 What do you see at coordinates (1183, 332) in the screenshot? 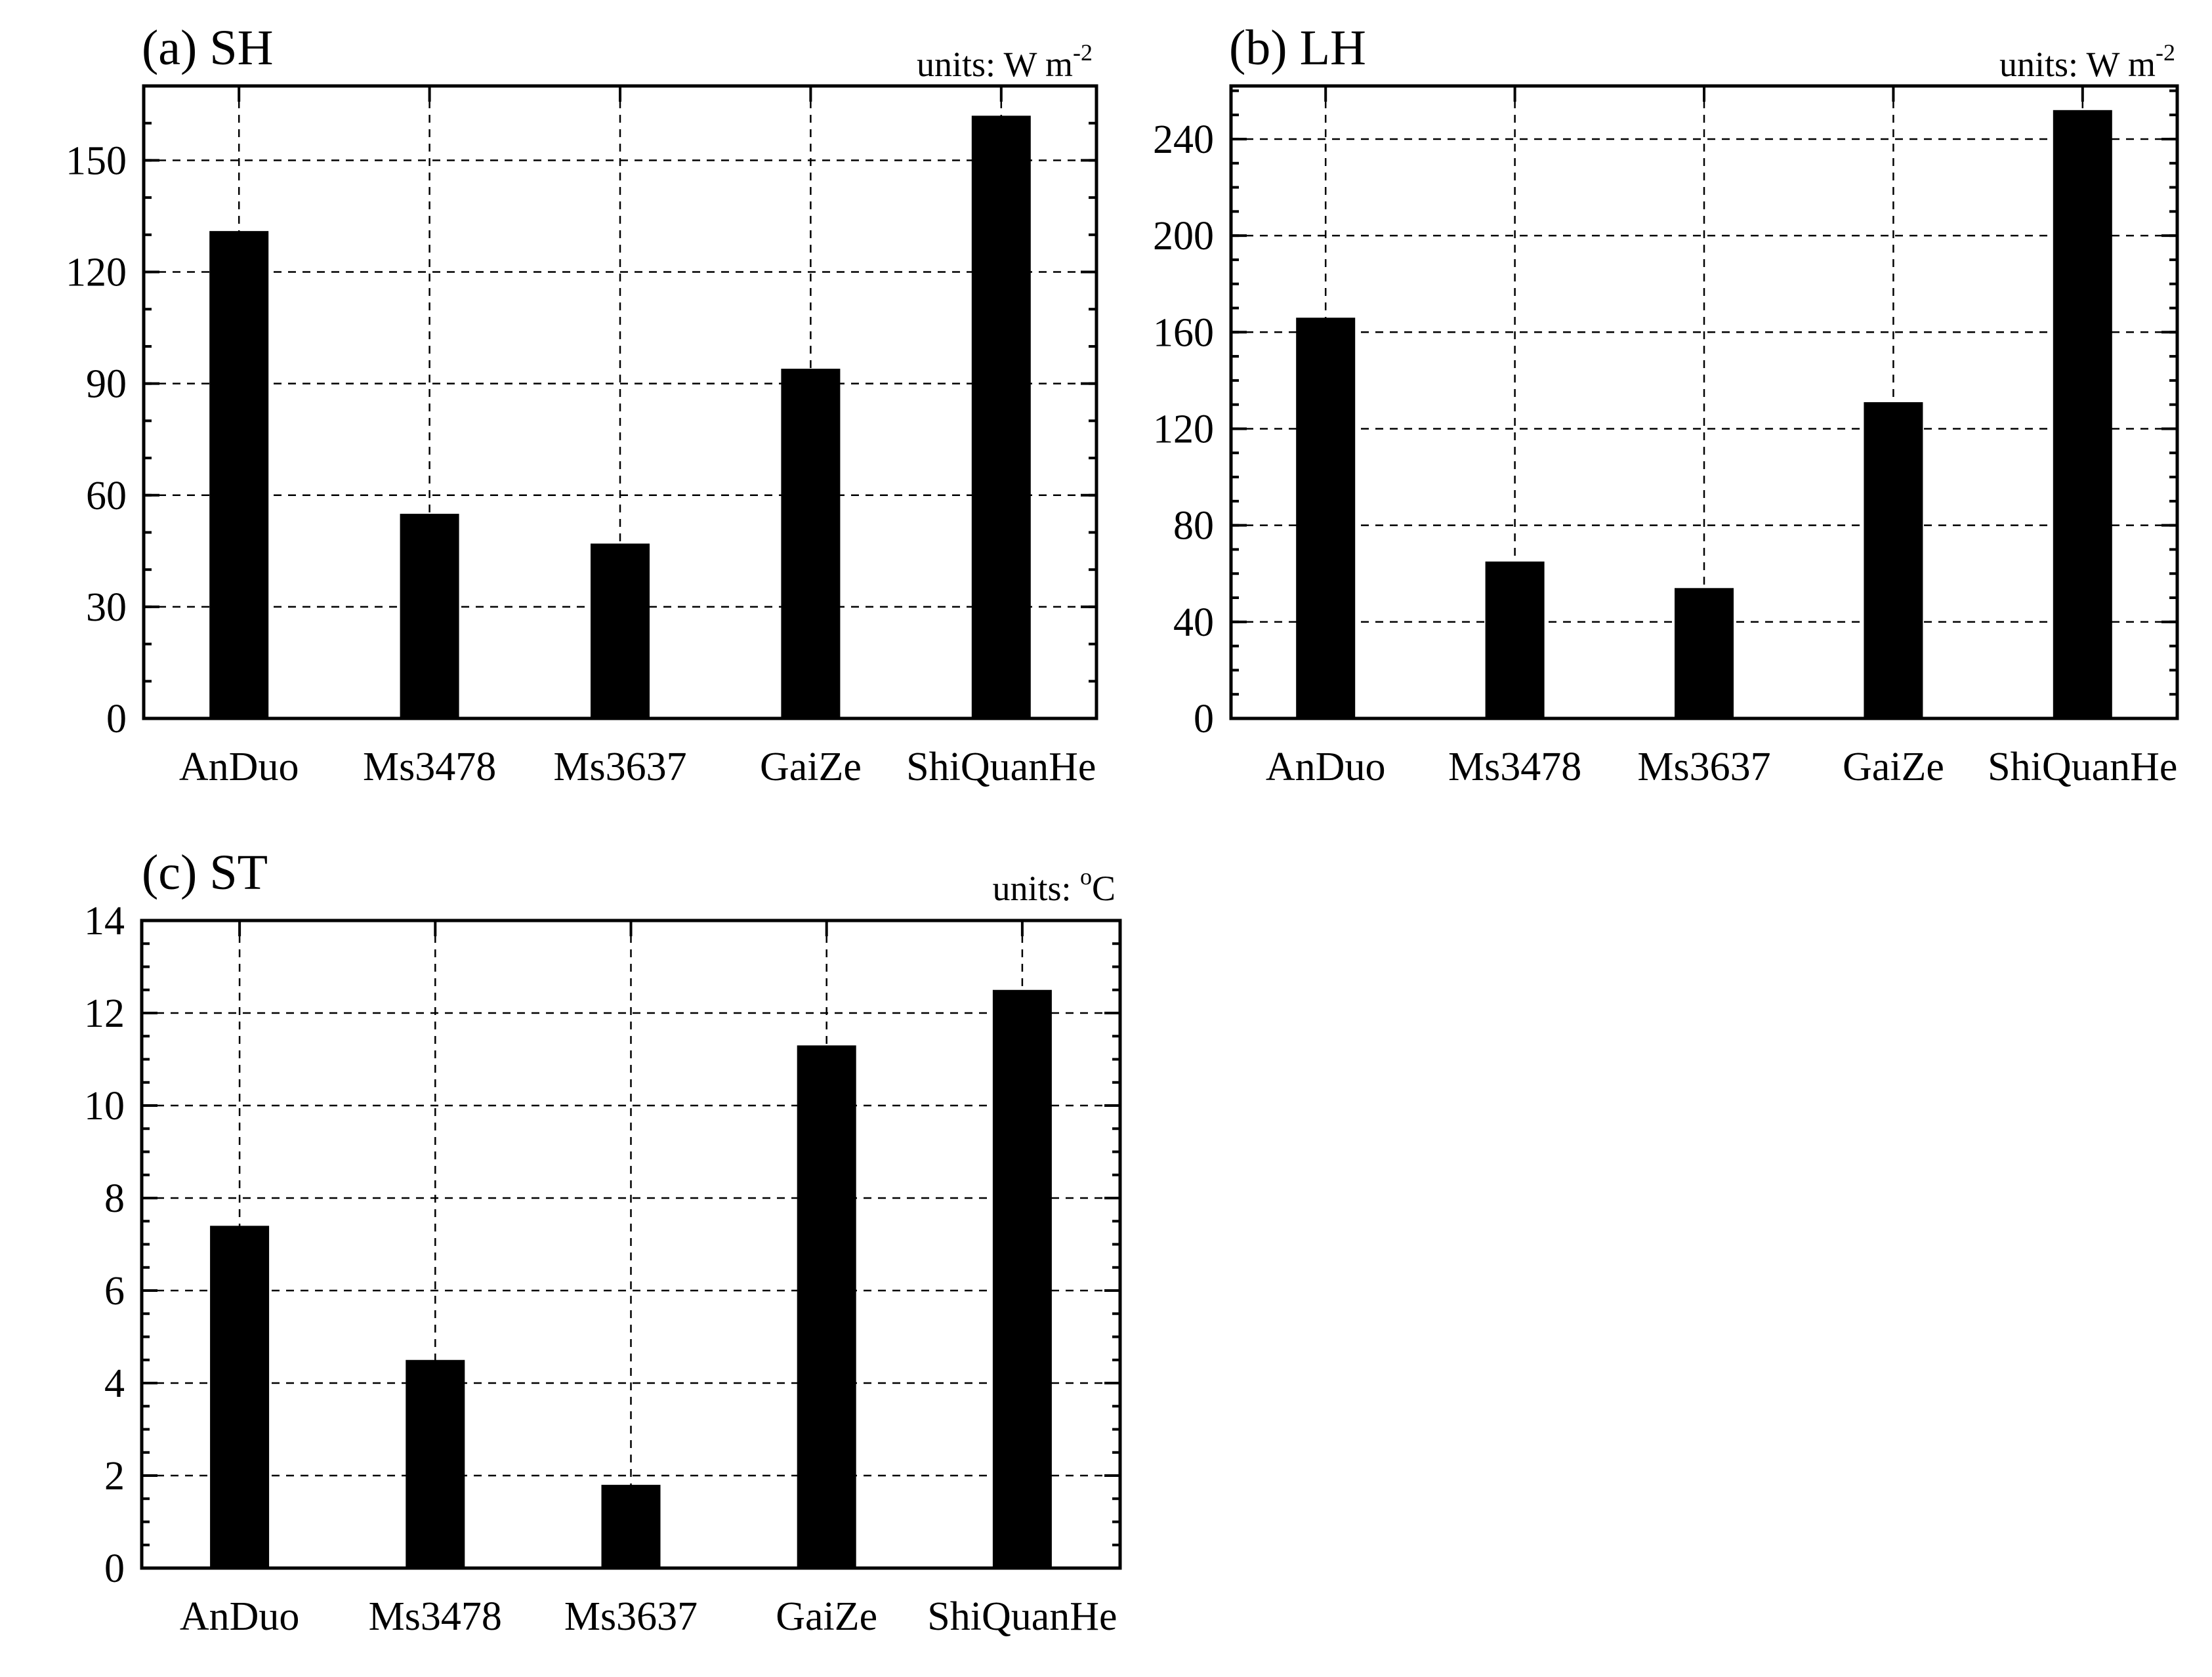
I see `y-tick-label: 160` at bounding box center [1183, 332].